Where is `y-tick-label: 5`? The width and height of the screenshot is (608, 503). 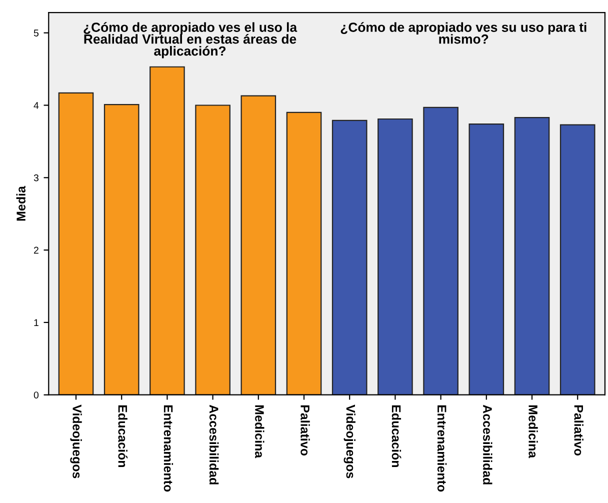
y-tick-label: 5 is located at coordinates (36, 33).